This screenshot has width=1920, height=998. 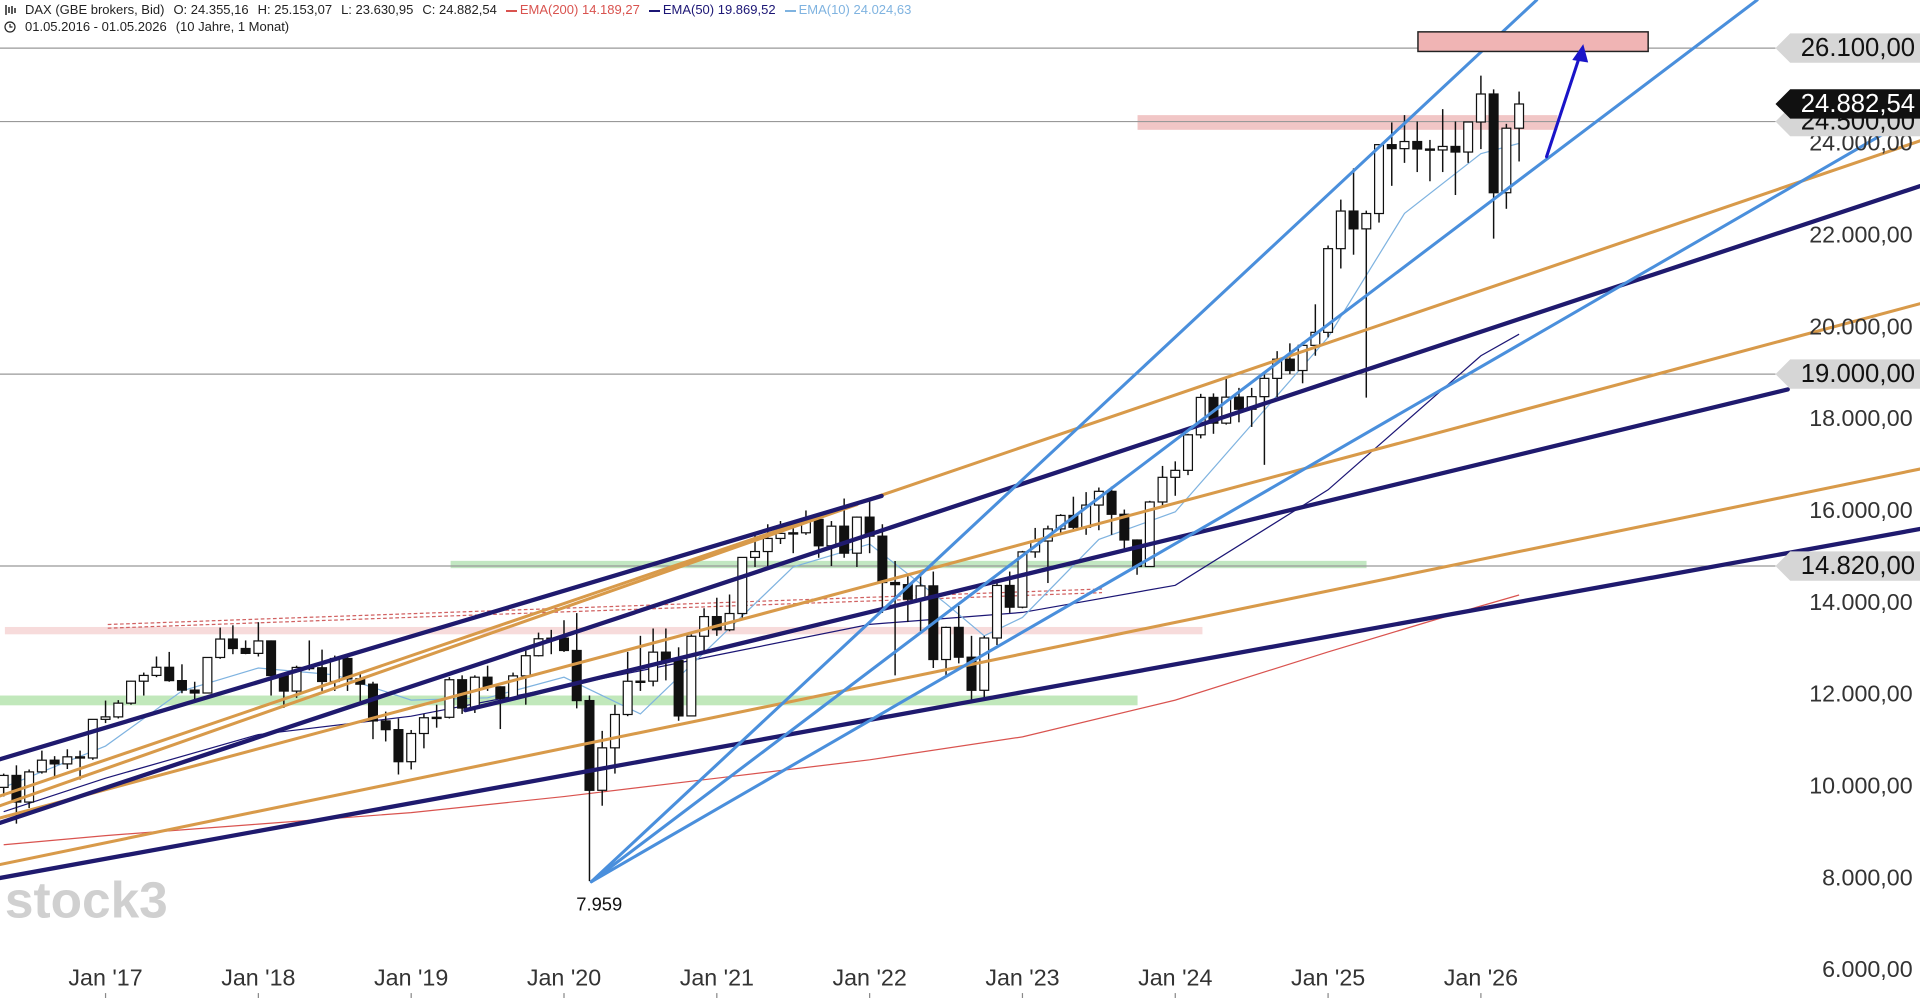 I want to click on legend-item: EMA(200) 14.189,27, so click(x=572, y=9).